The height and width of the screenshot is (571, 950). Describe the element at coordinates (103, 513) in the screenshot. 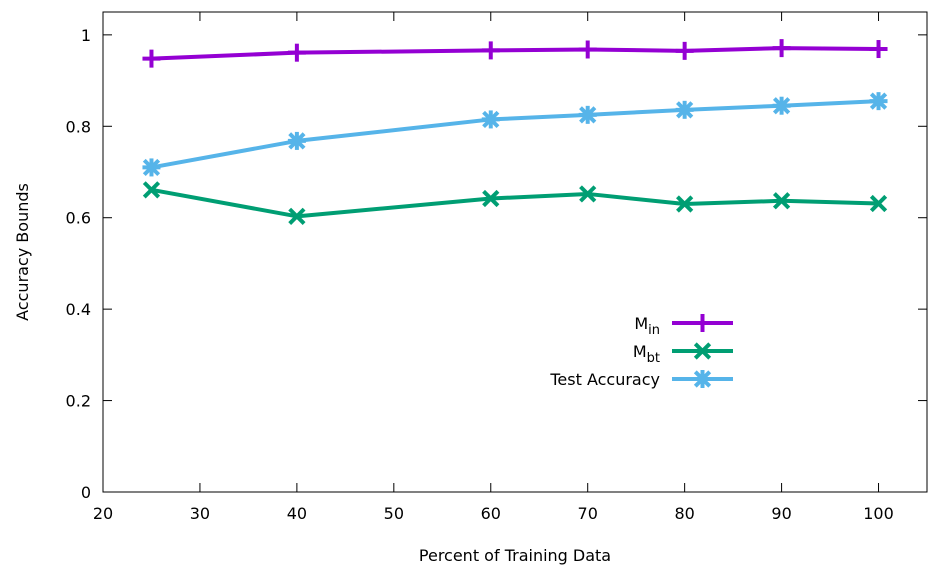

I see `x-tick-label: 20` at that location.